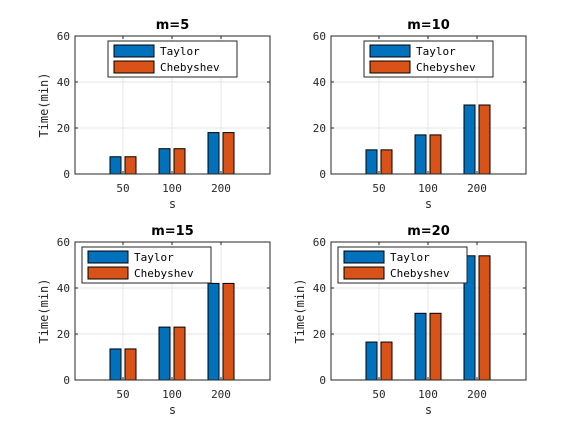 The width and height of the screenshot is (581, 436). I want to click on chart-title: m=15, so click(172, 231).